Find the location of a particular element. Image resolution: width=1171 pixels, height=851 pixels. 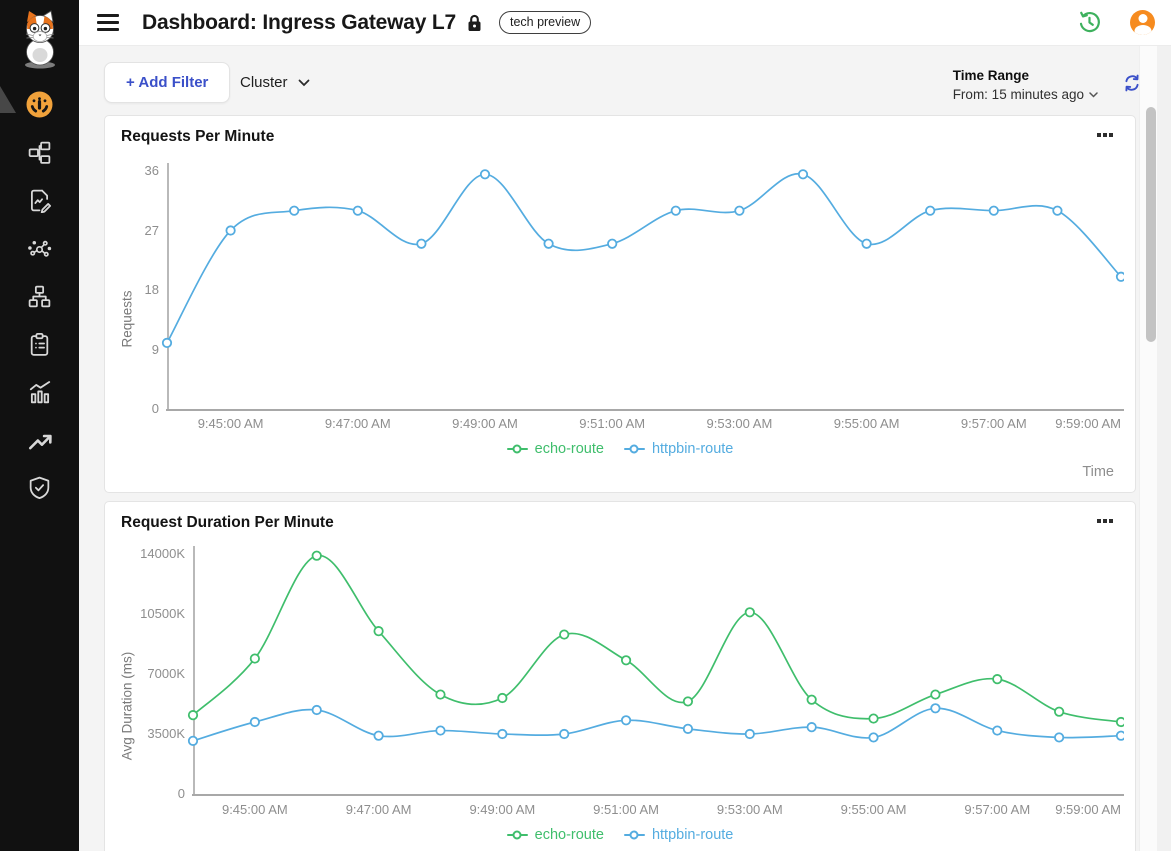

scrollbar-thumb is located at coordinates (1151, 224).